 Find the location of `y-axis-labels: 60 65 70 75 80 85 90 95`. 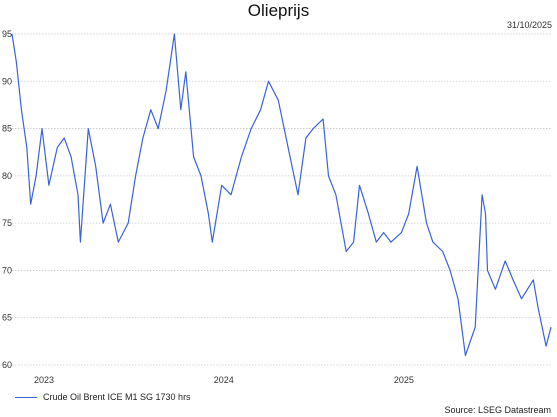

y-axis-labels: 60 65 70 75 80 85 90 95 is located at coordinates (7, 199).